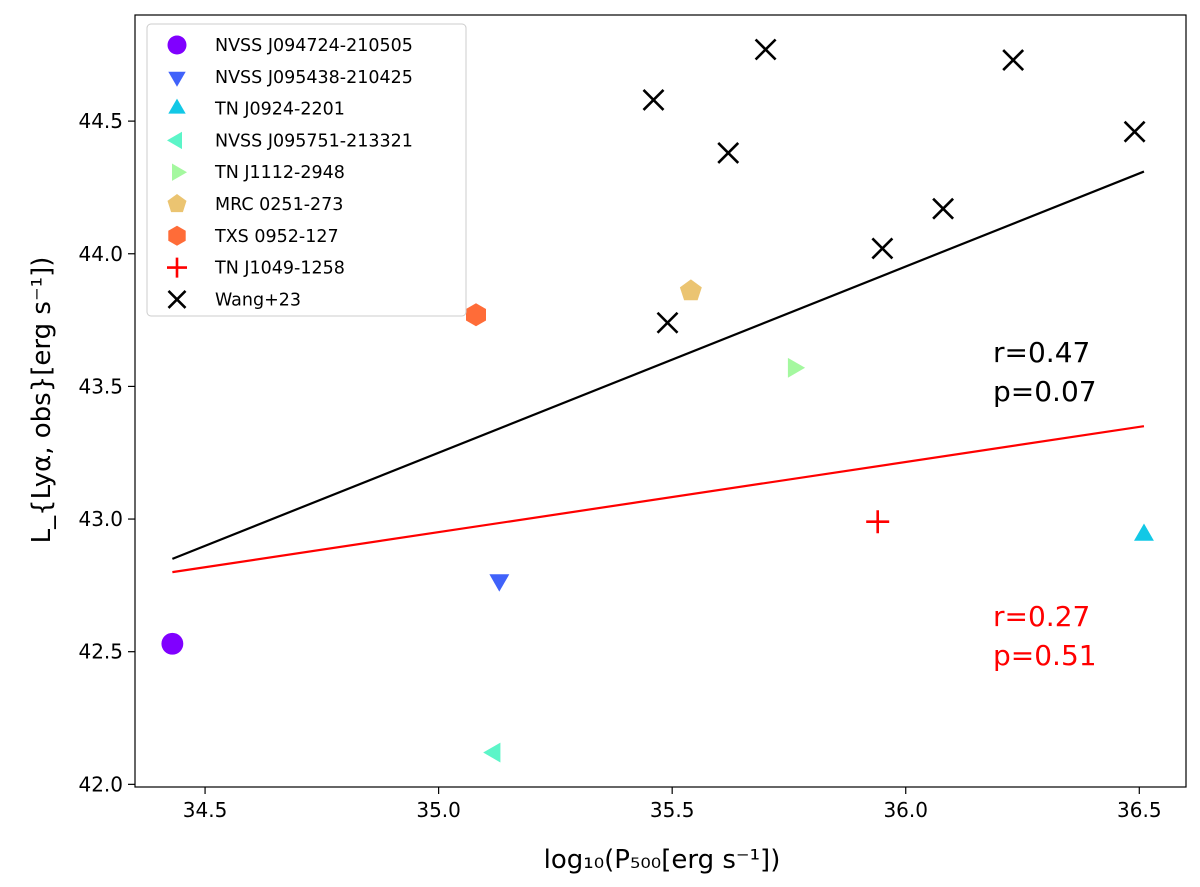 This screenshot has width=1200, height=887. I want to click on x-tick-label: 36.0, so click(905, 810).